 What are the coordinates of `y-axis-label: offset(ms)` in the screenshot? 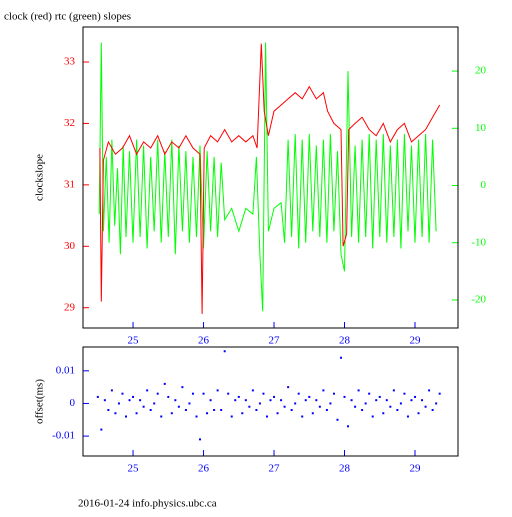 It's located at (40, 401).